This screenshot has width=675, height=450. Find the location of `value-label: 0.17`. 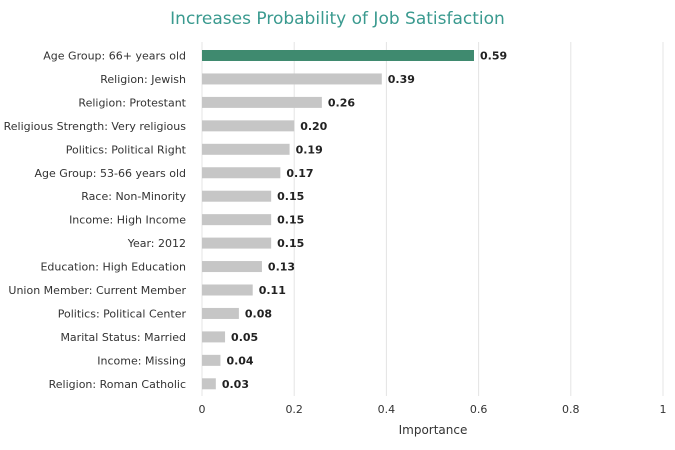

value-label: 0.17 is located at coordinates (299, 173).